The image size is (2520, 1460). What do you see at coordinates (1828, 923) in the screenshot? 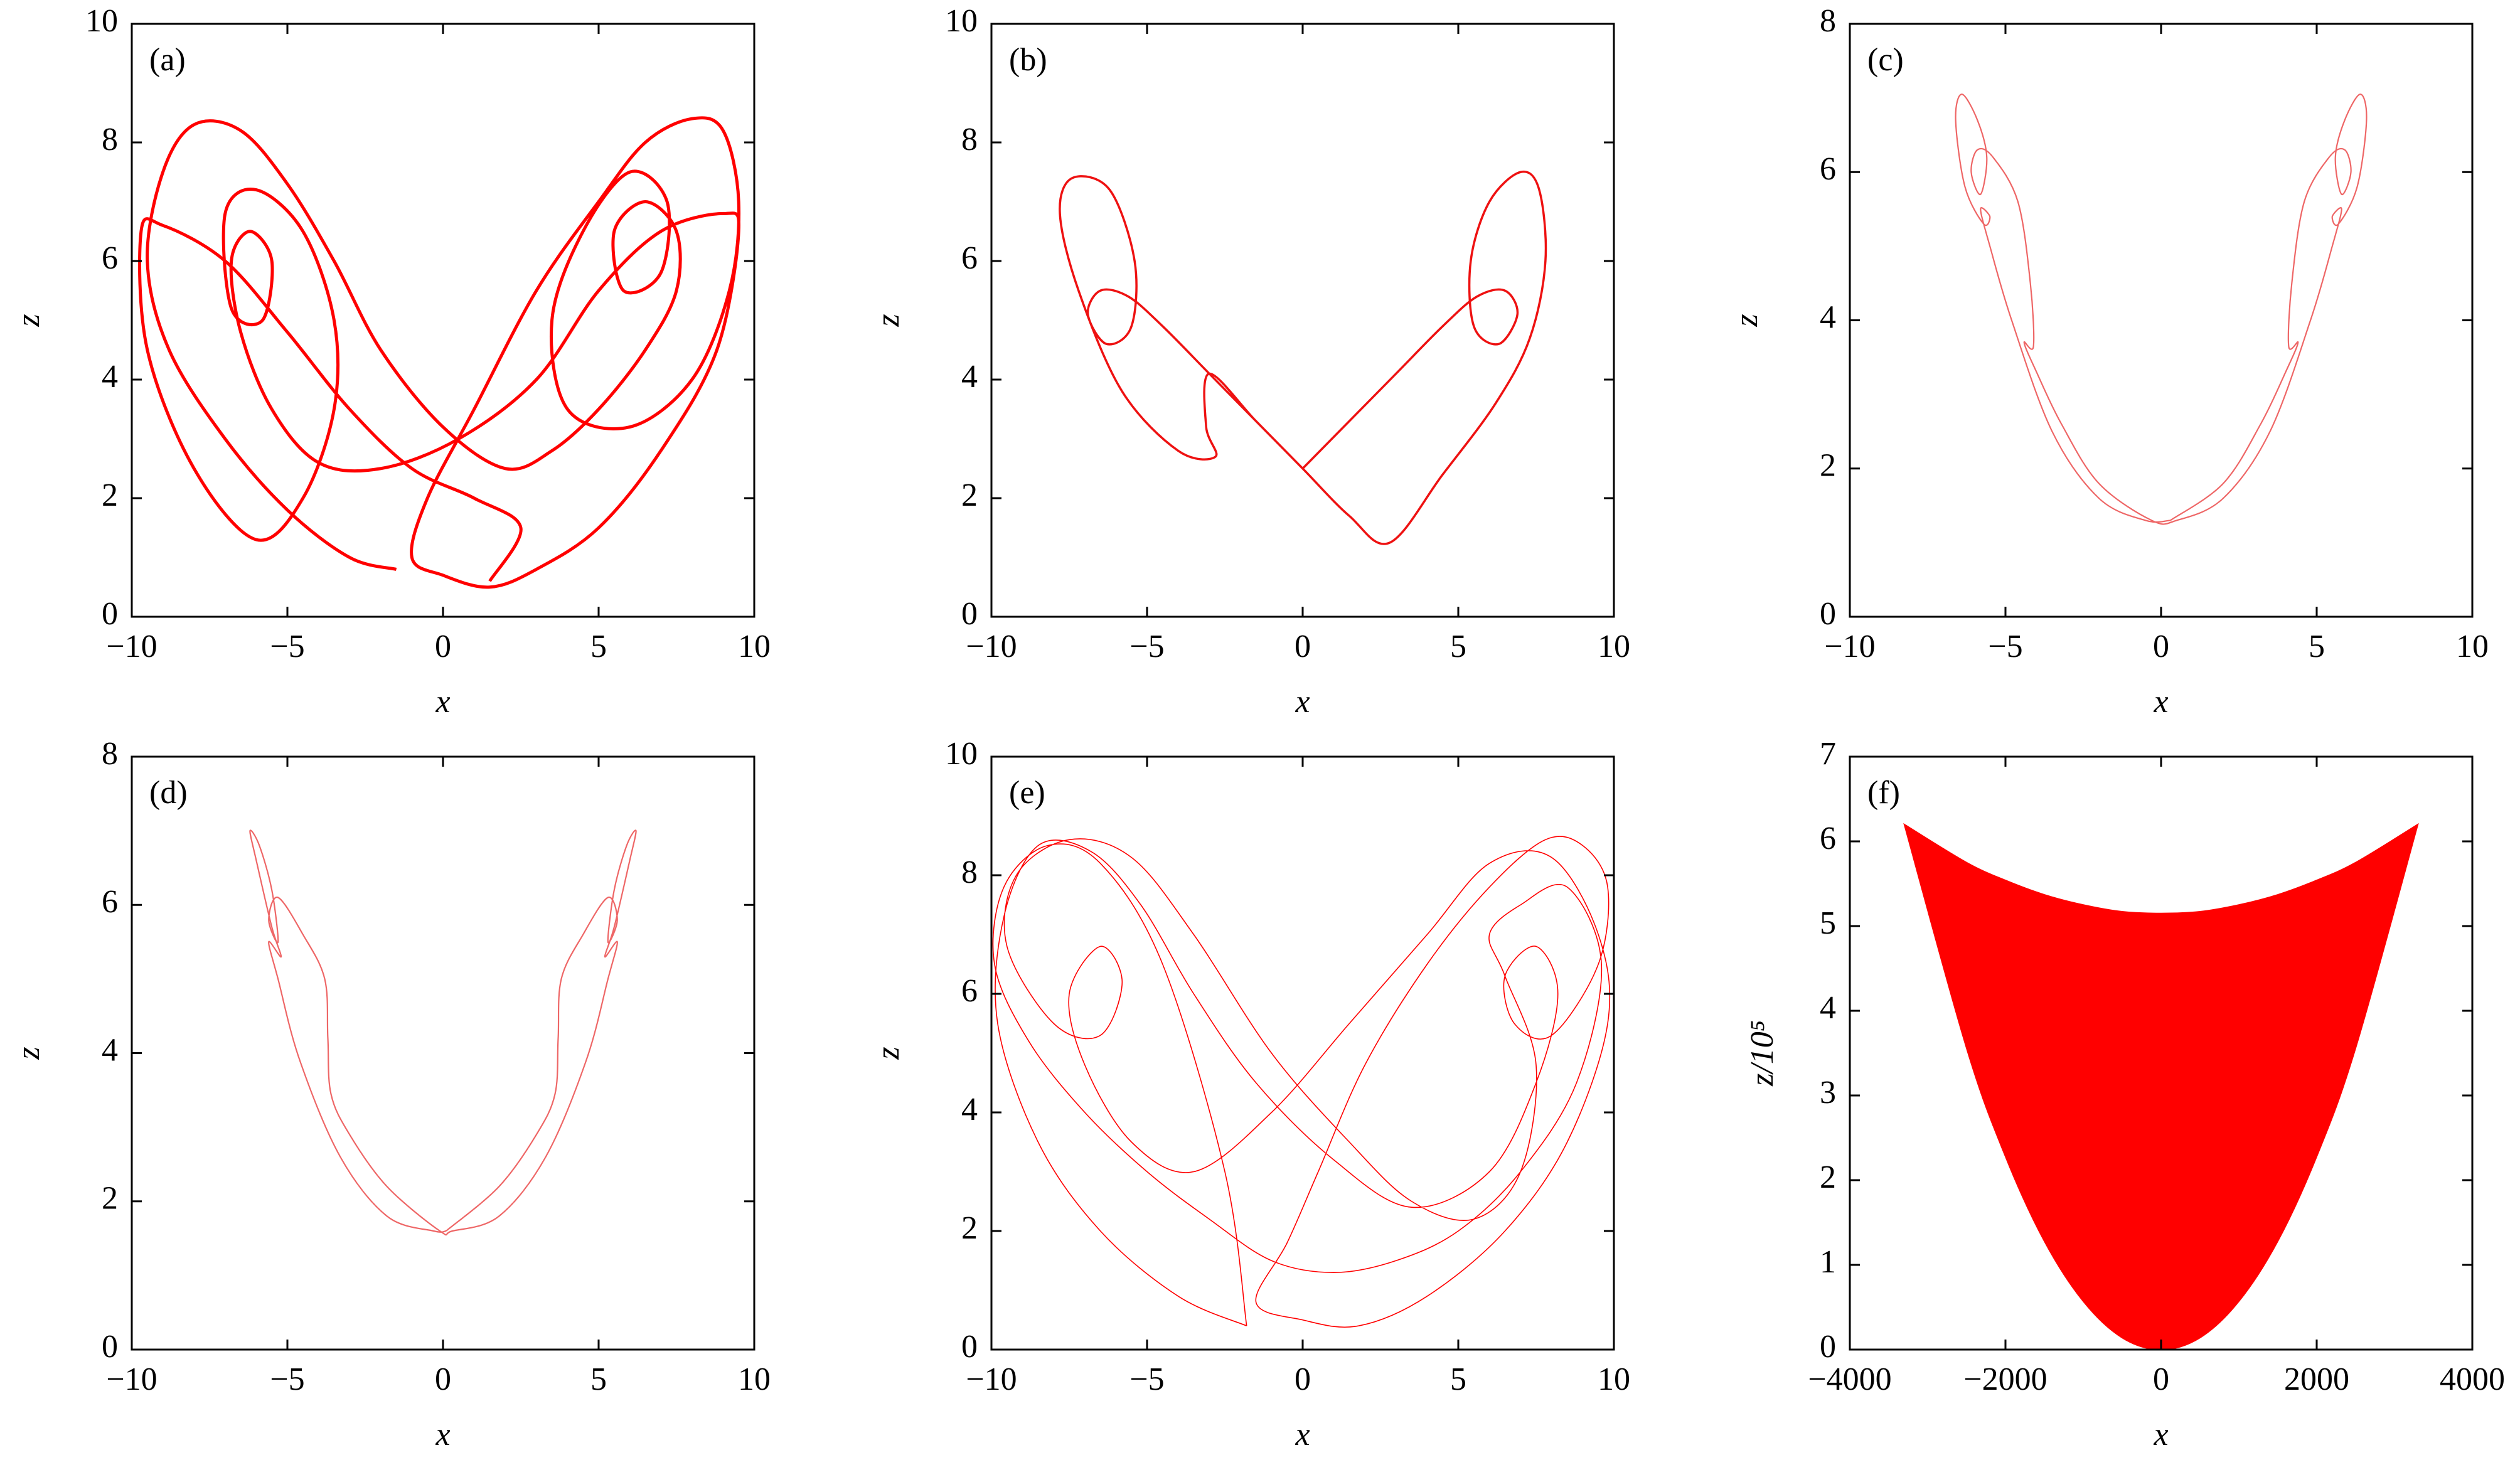
I see `y-tick-label: 5` at bounding box center [1828, 923].